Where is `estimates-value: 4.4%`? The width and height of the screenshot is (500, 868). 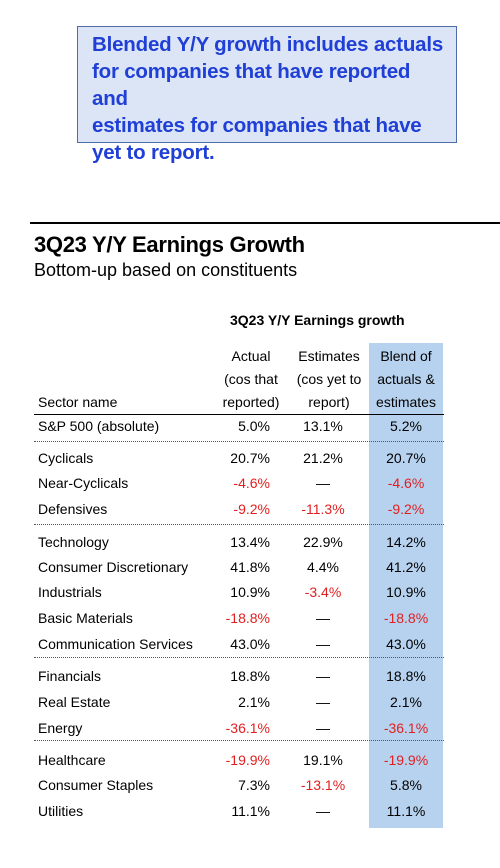
estimates-value: 4.4% is located at coordinates (323, 567).